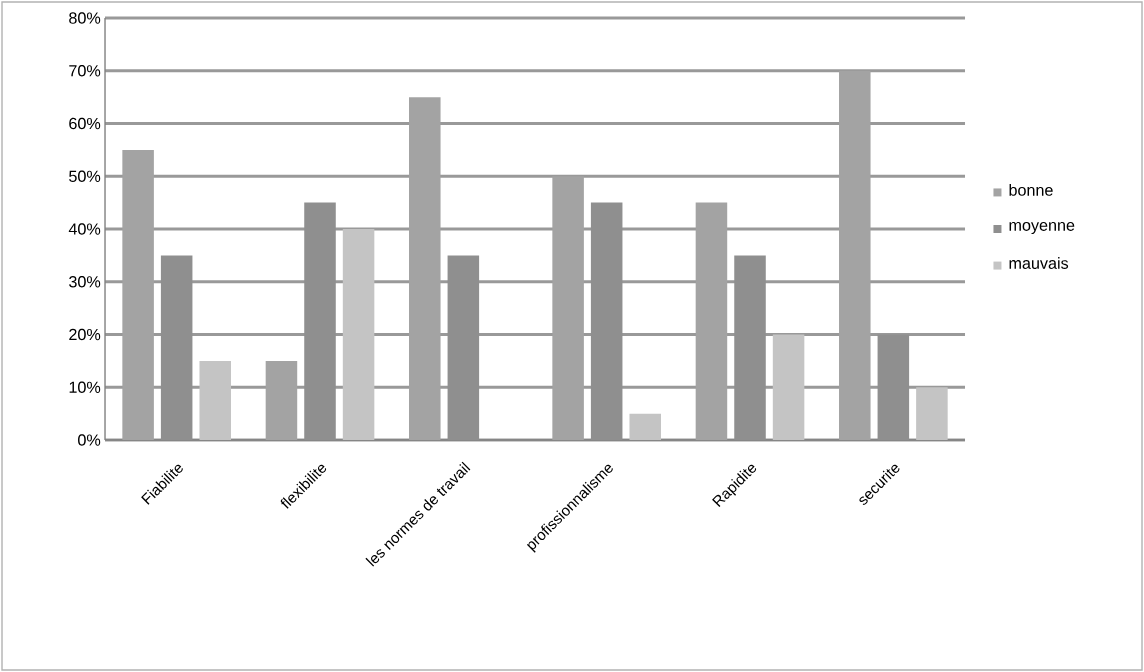  What do you see at coordinates (89, 440) in the screenshot?
I see `y-tick-label: 0%` at bounding box center [89, 440].